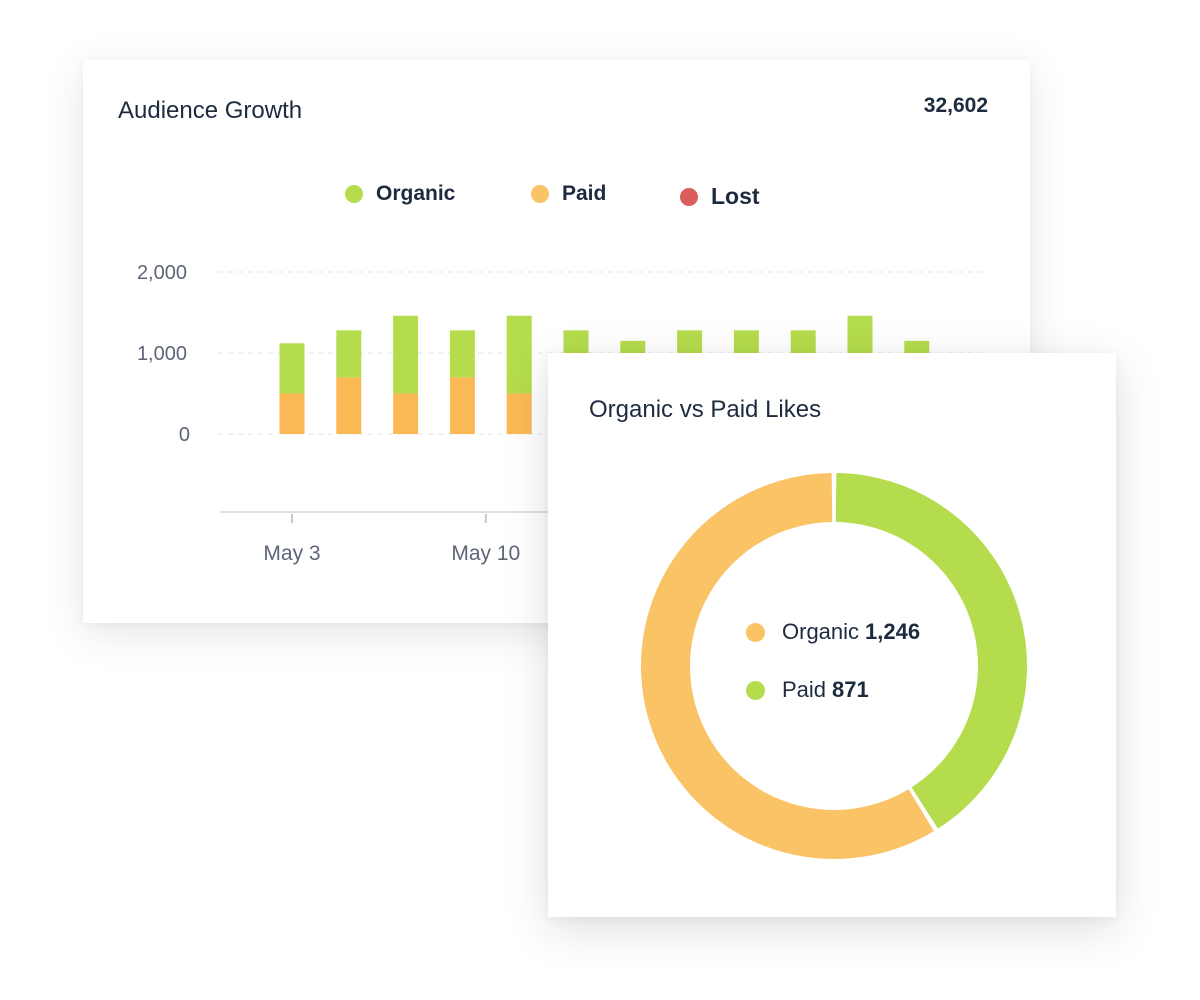  I want to click on legend-label-organic: Organic, so click(416, 193).